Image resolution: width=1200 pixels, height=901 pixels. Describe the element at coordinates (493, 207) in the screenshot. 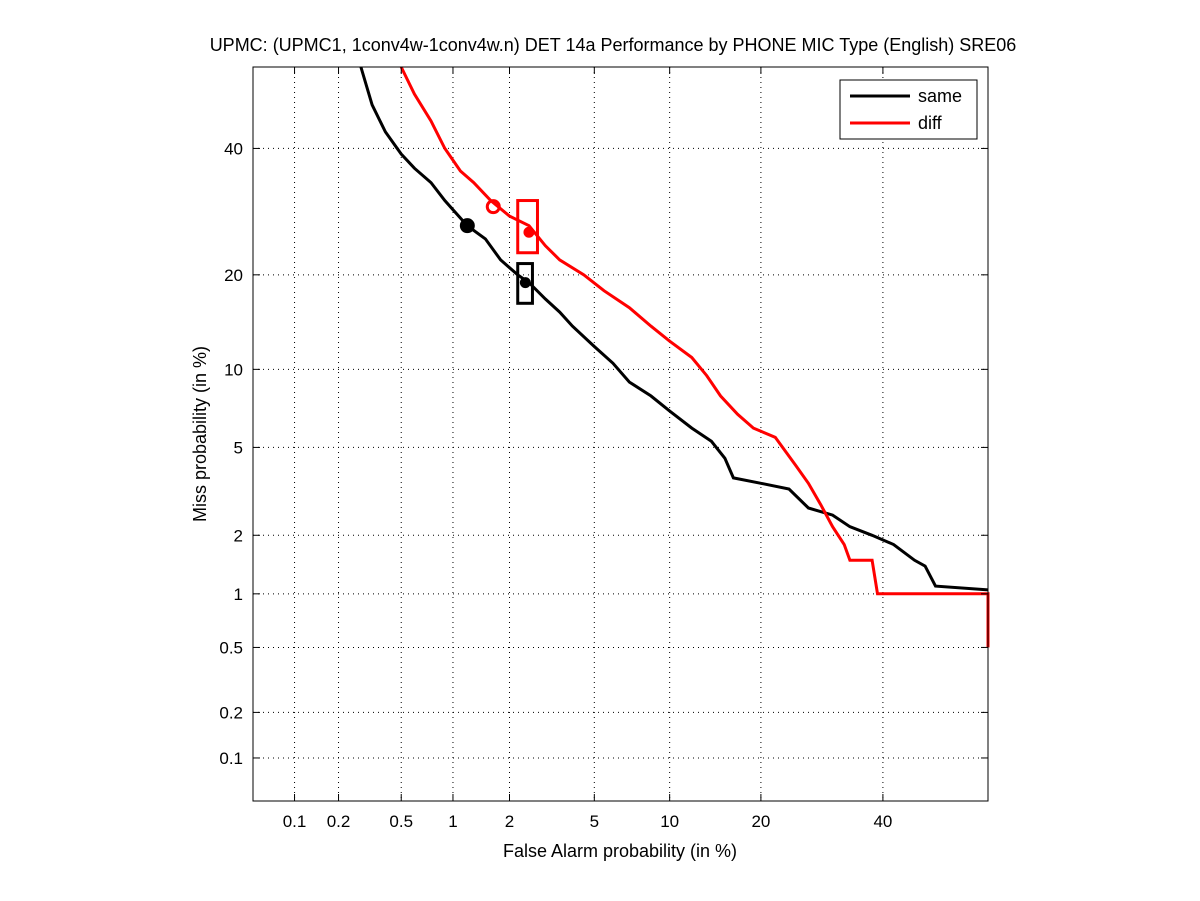

I see `min-dcf-marker-diff` at that location.